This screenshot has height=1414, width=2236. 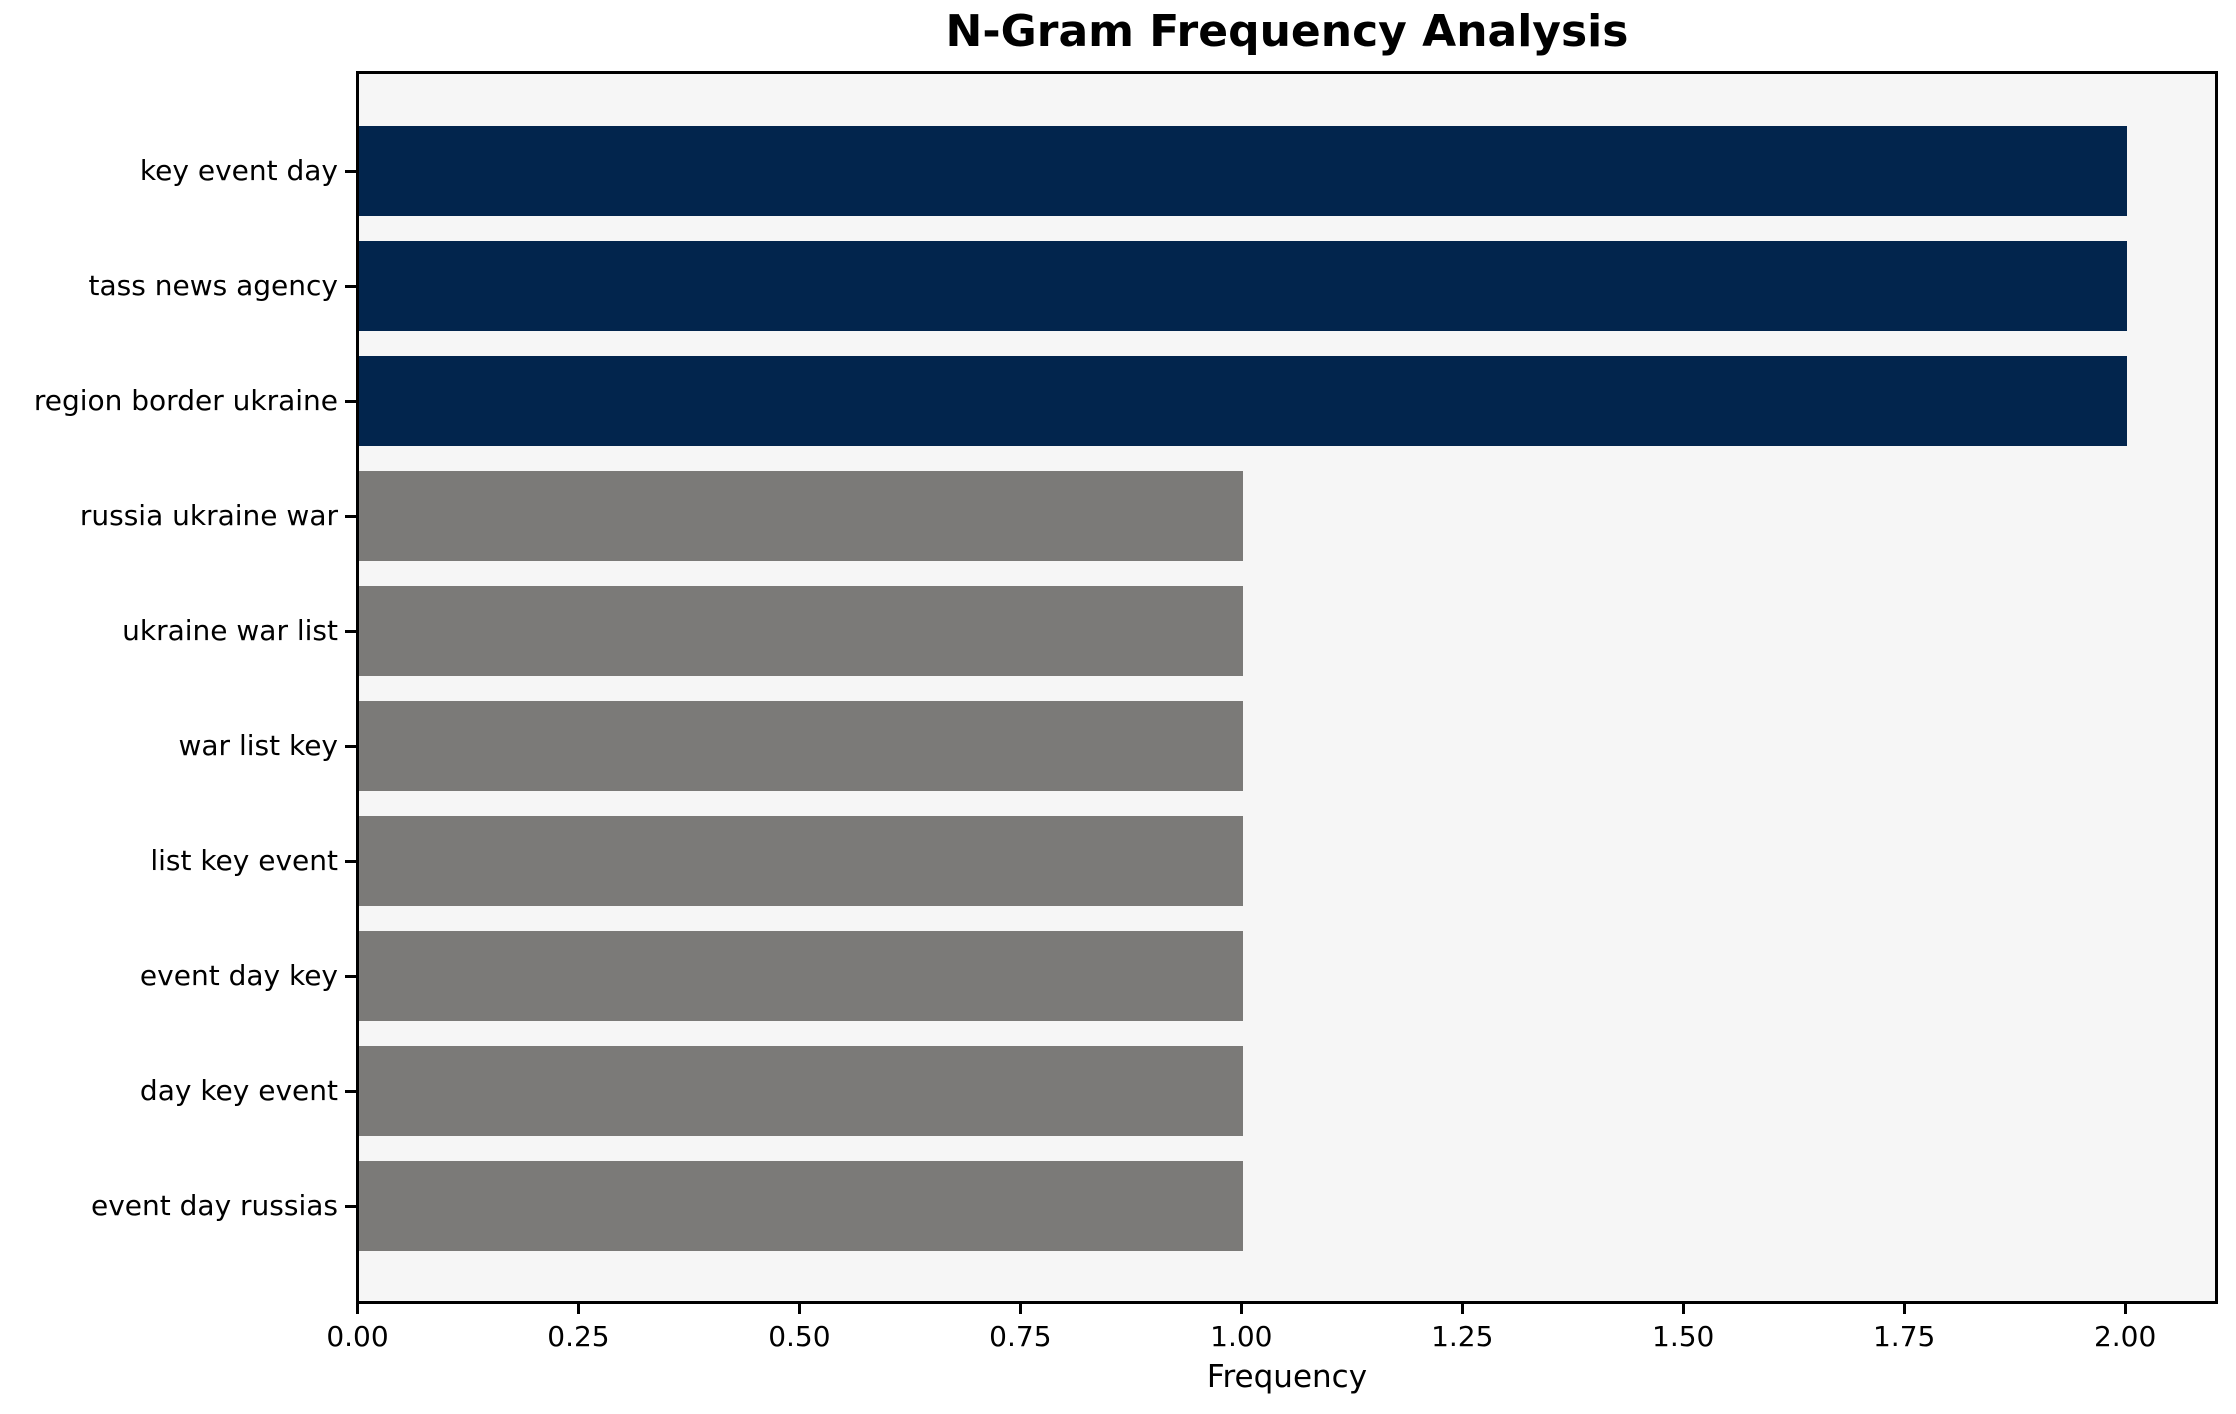 I want to click on y-tick-label: list key event, so click(x=244, y=860).